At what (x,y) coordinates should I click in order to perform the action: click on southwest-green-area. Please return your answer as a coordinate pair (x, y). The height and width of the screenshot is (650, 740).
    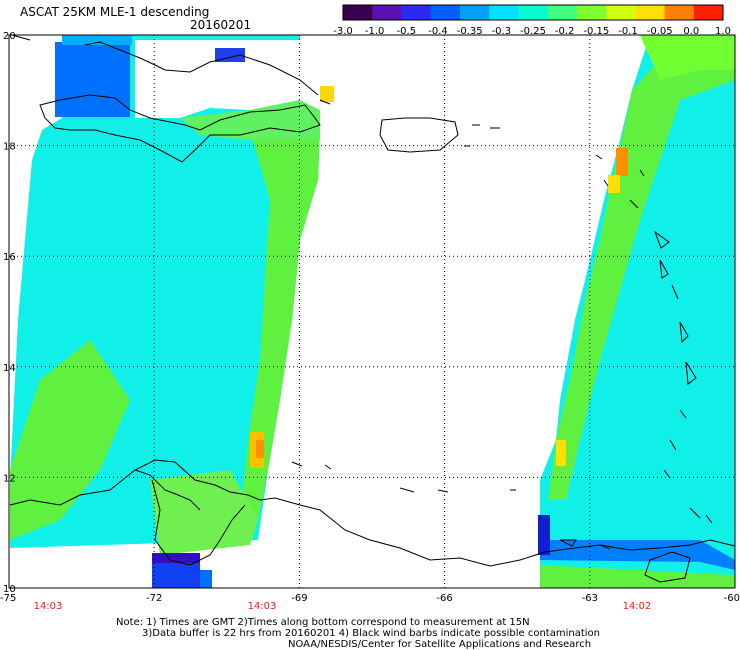
    Looking at the image, I should click on (70, 440).